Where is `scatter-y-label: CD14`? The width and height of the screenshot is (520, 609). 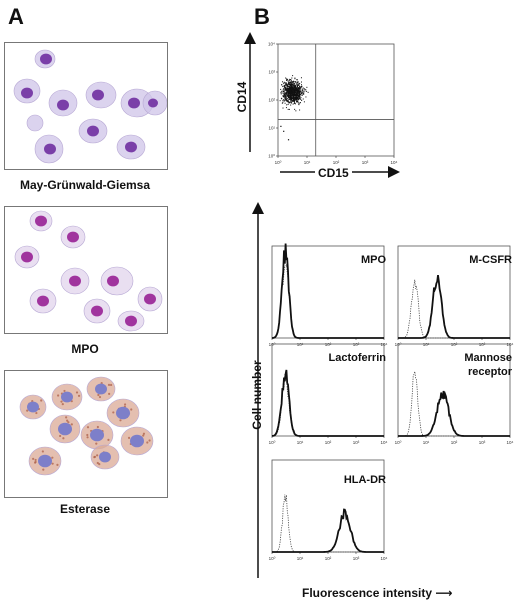
scatter-y-label: CD14 is located at coordinates (242, 97).